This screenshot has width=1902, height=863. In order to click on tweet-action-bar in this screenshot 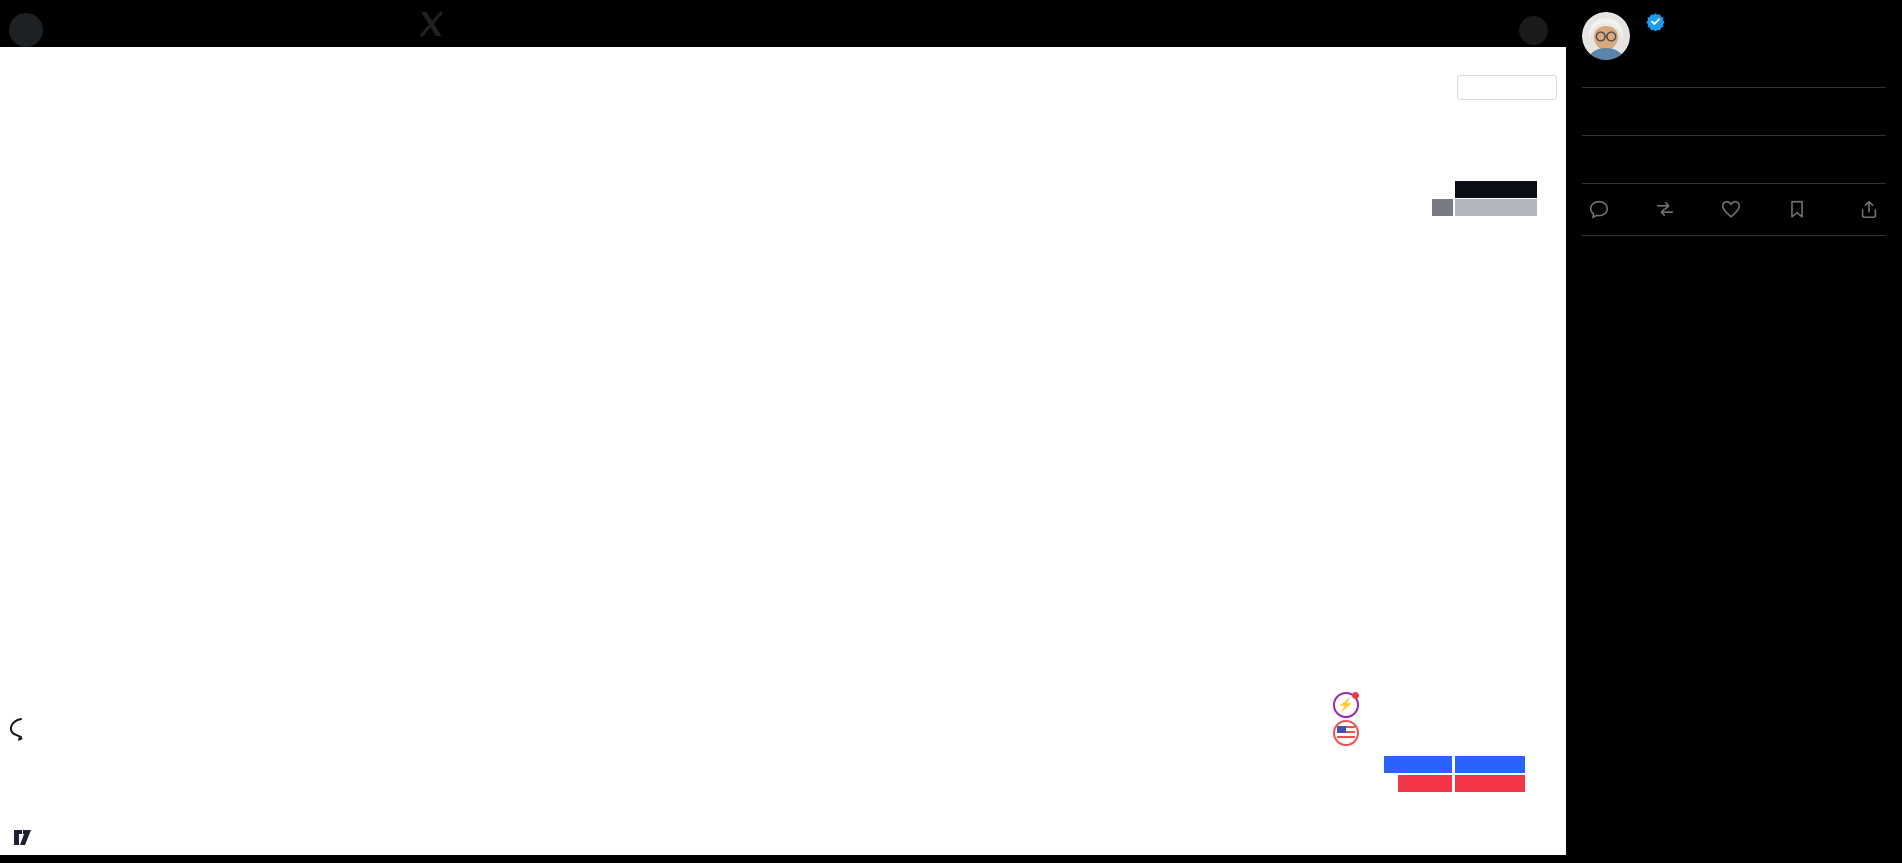, I will do `click(1734, 209)`.